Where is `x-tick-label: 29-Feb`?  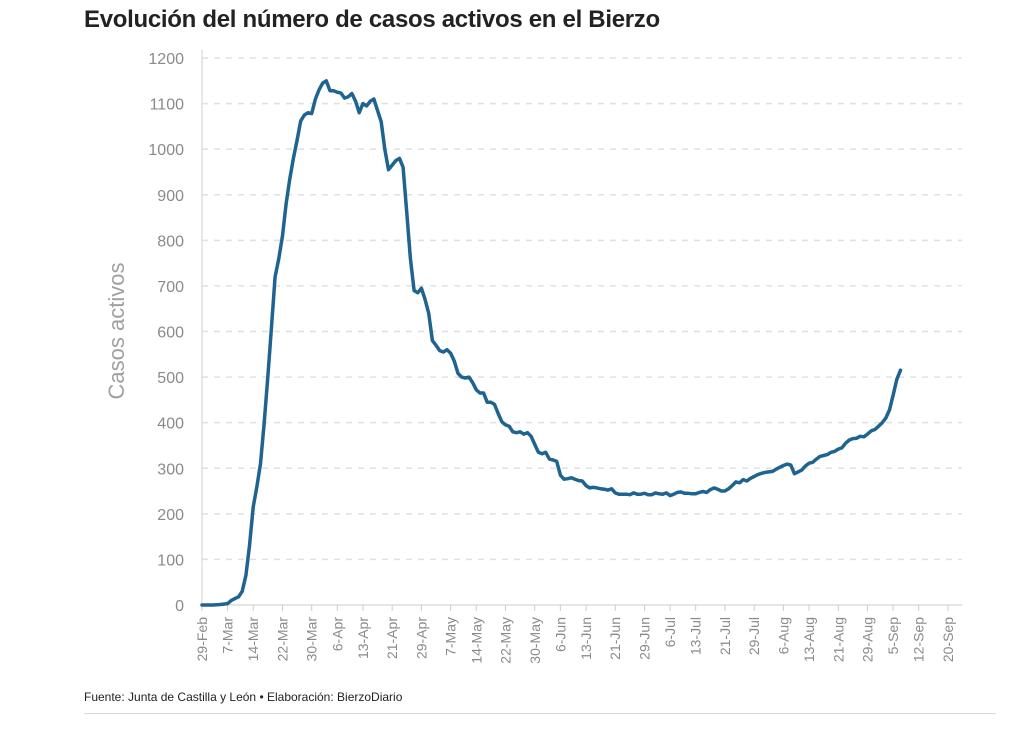
x-tick-label: 29-Feb is located at coordinates (202, 639).